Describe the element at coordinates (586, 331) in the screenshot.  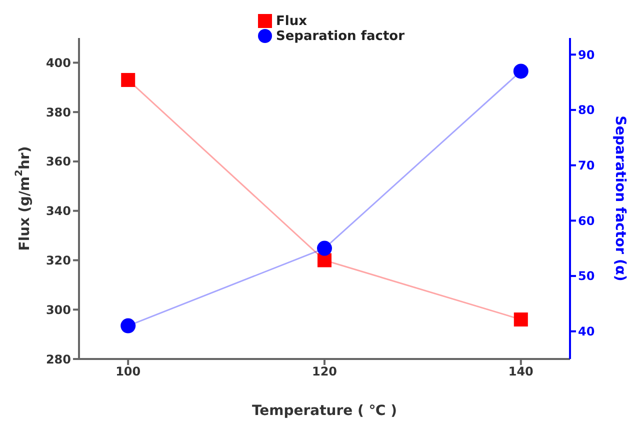
I see `y2-tick-label: 40` at that location.